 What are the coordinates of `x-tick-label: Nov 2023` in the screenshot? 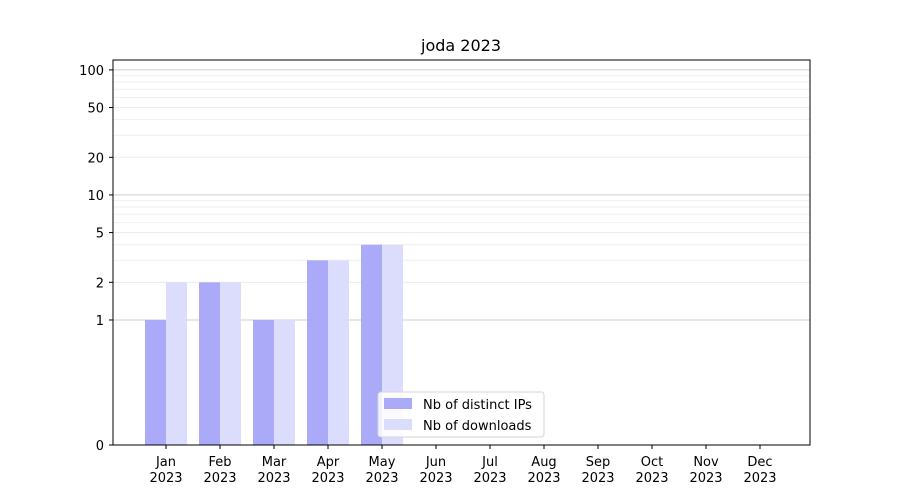 It's located at (705, 470).